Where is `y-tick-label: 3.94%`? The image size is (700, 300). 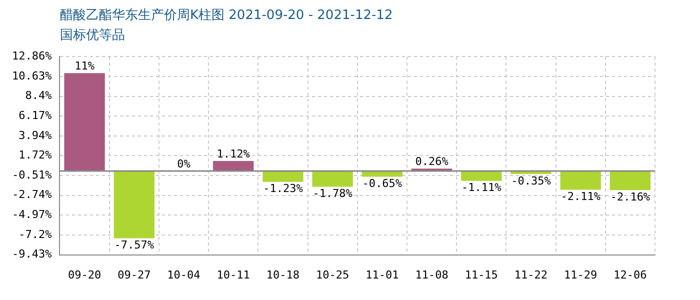
y-tick-label: 3.94% is located at coordinates (35, 135).